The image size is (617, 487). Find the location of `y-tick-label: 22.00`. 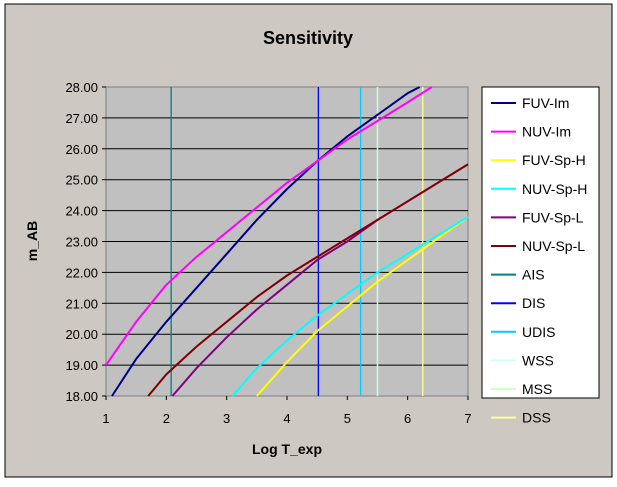

y-tick-label: 22.00 is located at coordinates (81, 272).